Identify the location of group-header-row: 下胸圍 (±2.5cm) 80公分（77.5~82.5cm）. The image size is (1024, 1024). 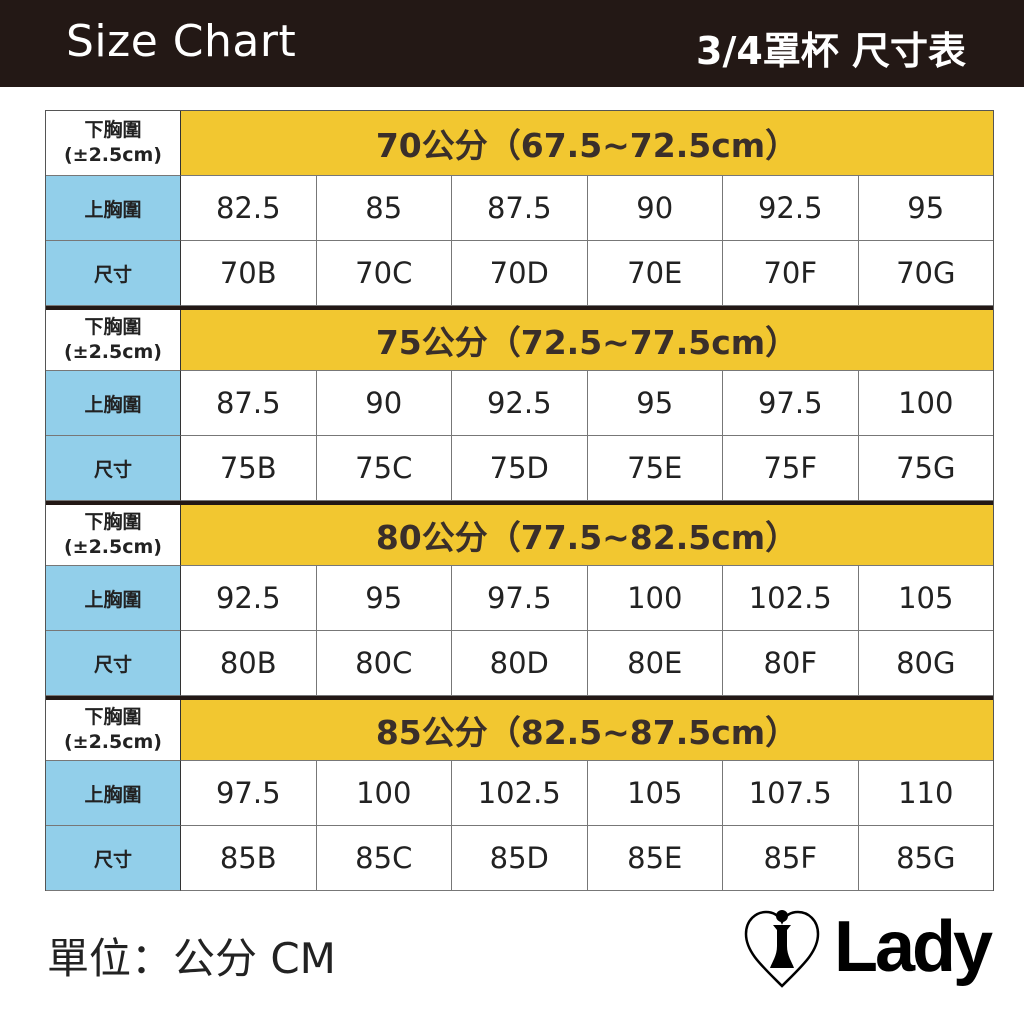
(519, 535).